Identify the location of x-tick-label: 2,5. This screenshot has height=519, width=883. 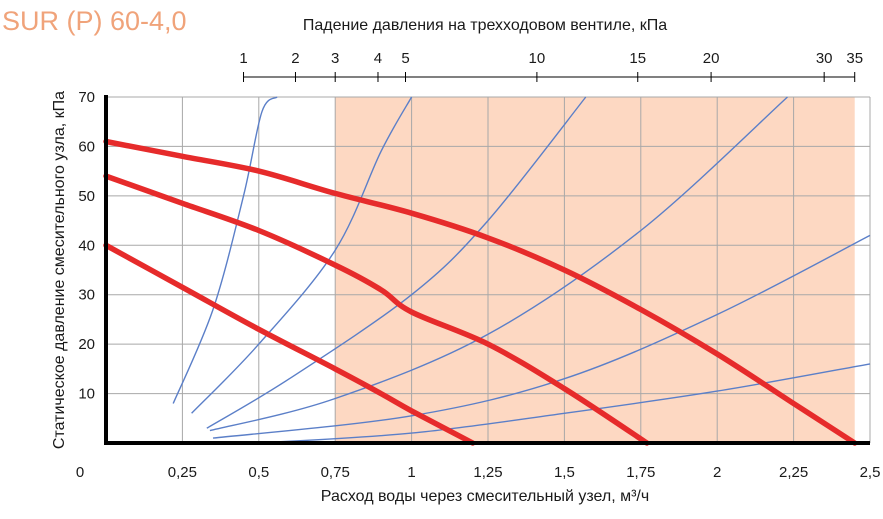
(870, 472).